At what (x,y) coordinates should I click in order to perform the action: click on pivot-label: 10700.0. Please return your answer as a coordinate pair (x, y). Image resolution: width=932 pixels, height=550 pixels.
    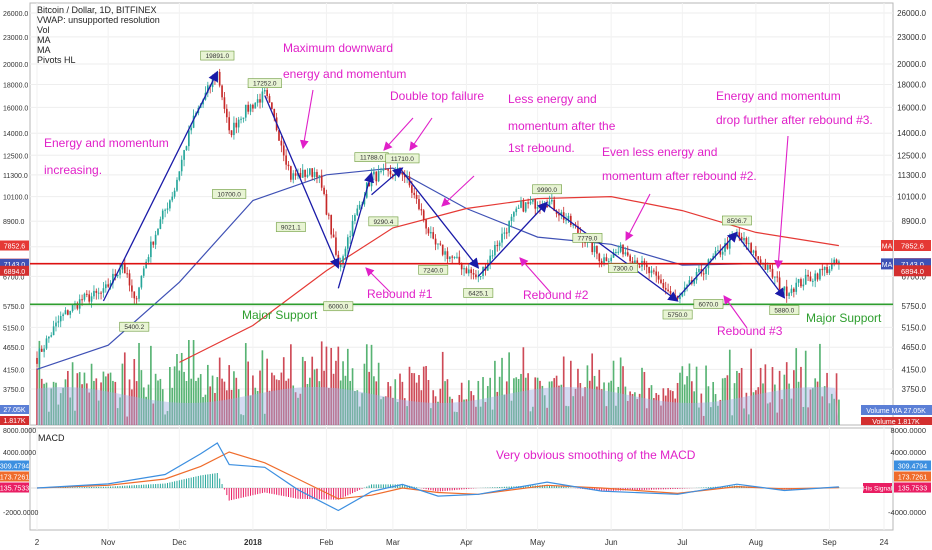
    Looking at the image, I should click on (229, 194).